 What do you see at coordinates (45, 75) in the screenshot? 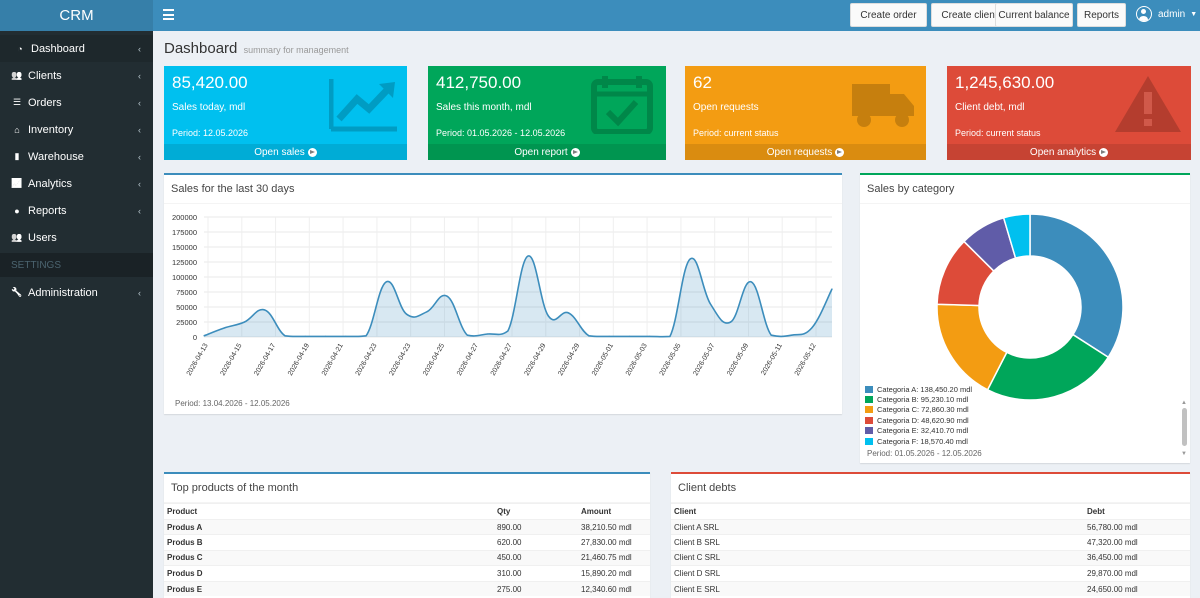
I see `sidebar-item-label: Clients` at bounding box center [45, 75].